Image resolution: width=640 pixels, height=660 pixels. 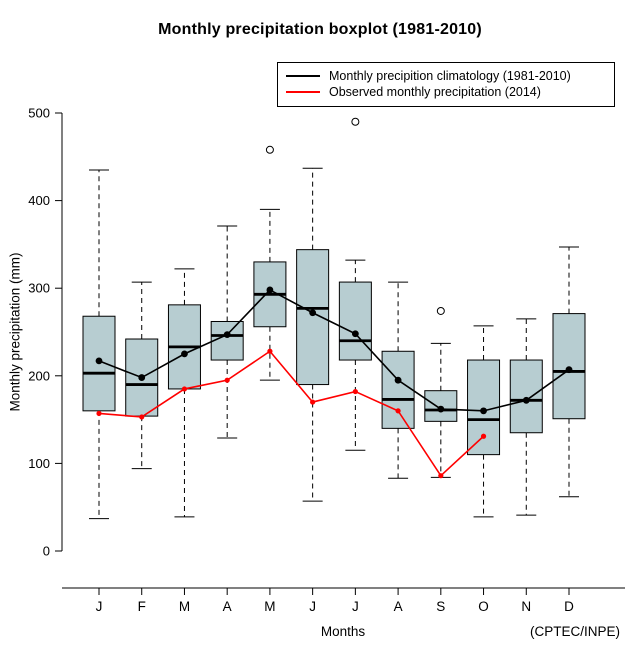 What do you see at coordinates (343, 631) in the screenshot?
I see `x-axis-label: Months` at bounding box center [343, 631].